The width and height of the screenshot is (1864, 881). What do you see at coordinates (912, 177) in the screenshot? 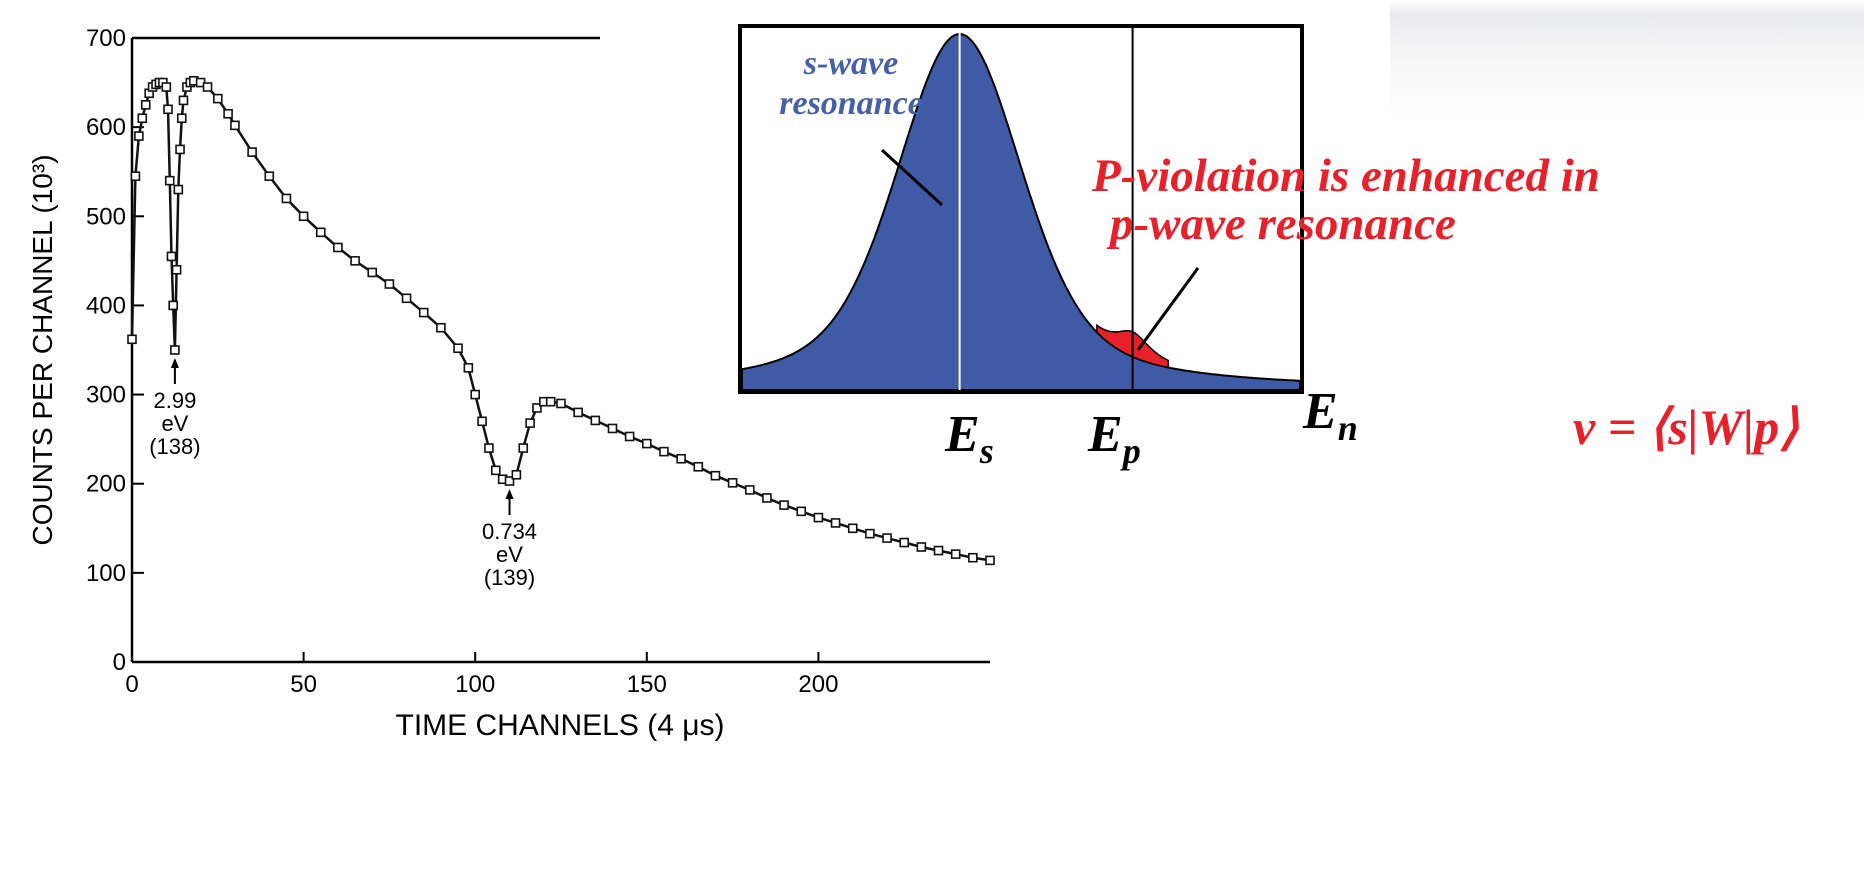
I see `s-wave-pointer` at bounding box center [912, 177].